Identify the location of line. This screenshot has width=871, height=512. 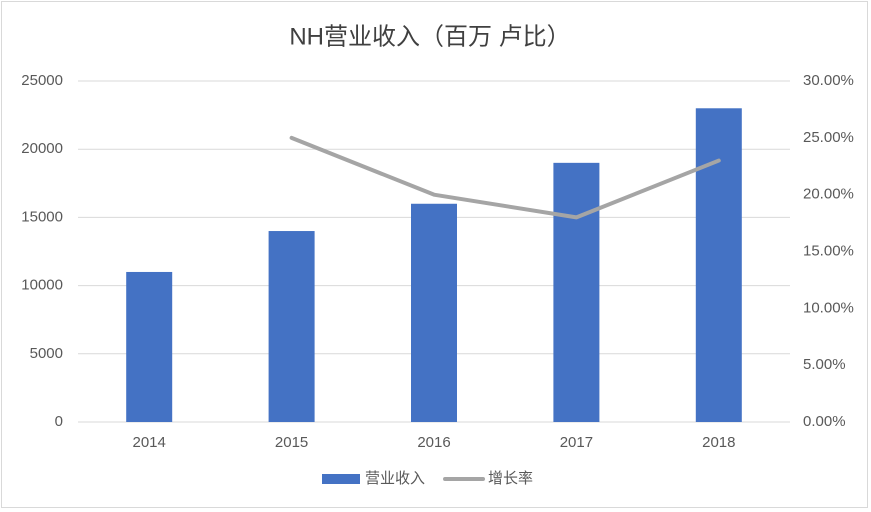
(505, 177).